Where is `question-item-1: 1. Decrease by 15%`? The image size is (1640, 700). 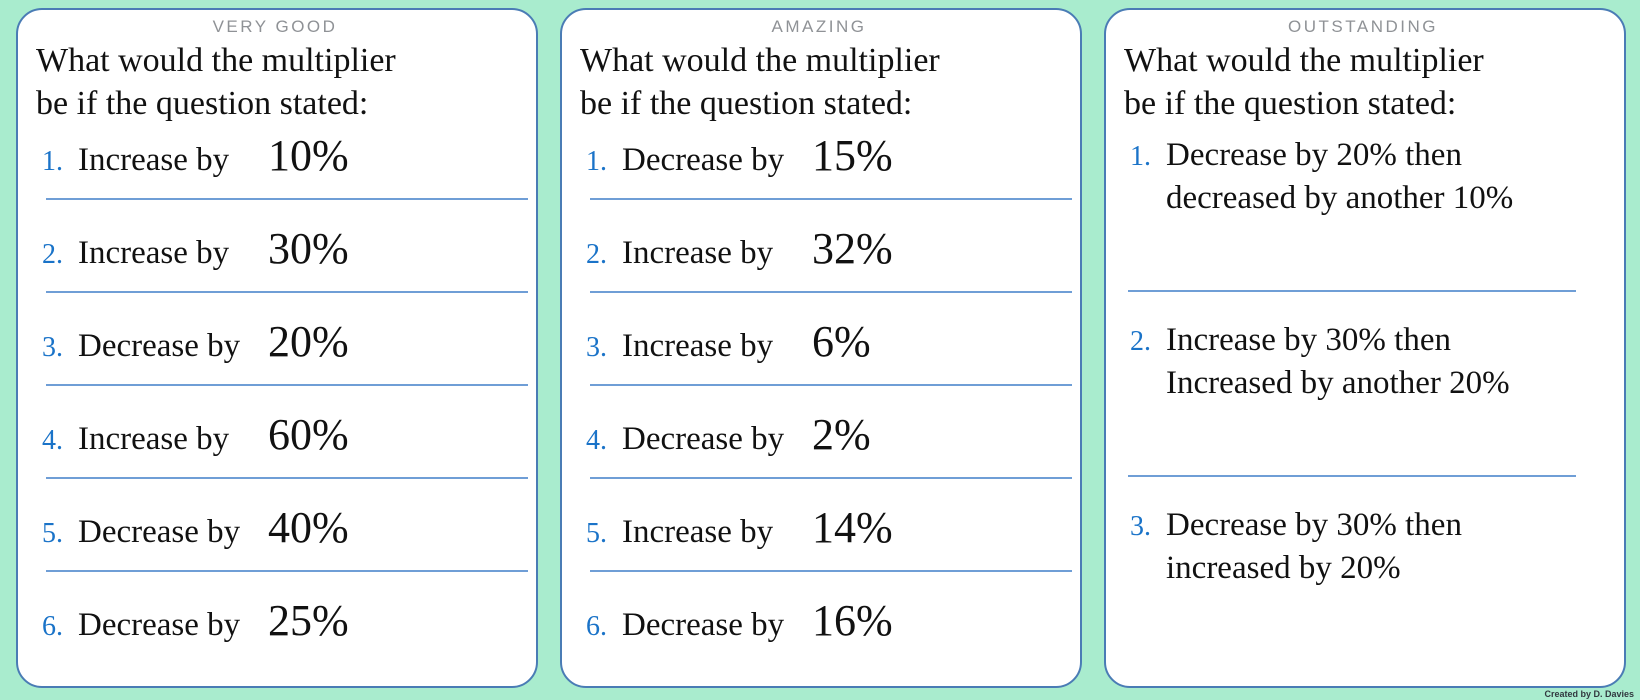
question-item-1: 1. Decrease by 15% is located at coordinates (823, 155).